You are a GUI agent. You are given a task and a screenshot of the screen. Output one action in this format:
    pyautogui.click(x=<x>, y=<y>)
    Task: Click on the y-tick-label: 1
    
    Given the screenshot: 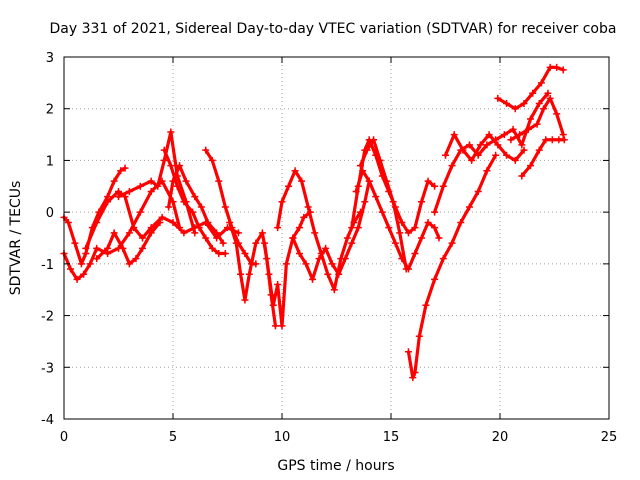 What is the action you would take?
    pyautogui.click(x=50, y=161)
    